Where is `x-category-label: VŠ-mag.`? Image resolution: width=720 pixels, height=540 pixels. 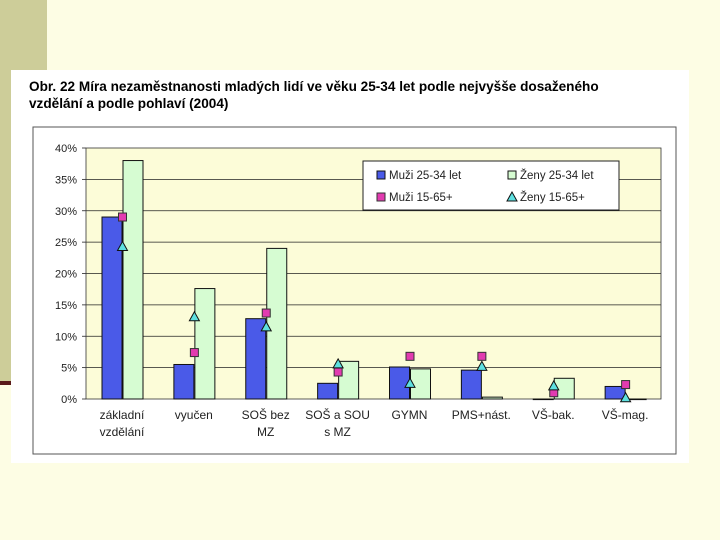
x-category-label: VŠ-mag. is located at coordinates (625, 414).